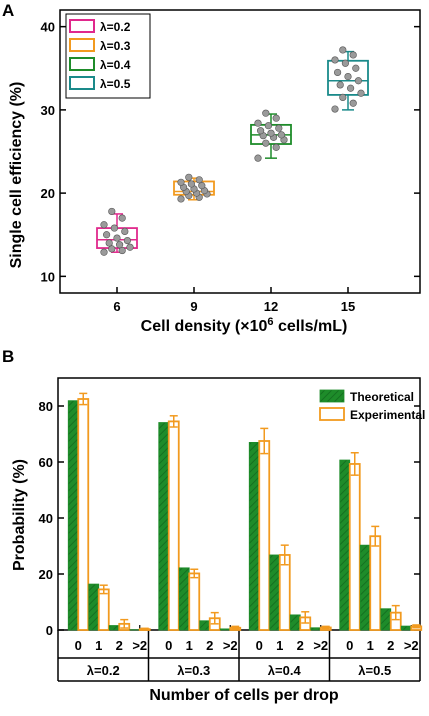  What do you see at coordinates (332, 414) in the screenshot?
I see `panel-b-legend-swatch-experimental` at bounding box center [332, 414].